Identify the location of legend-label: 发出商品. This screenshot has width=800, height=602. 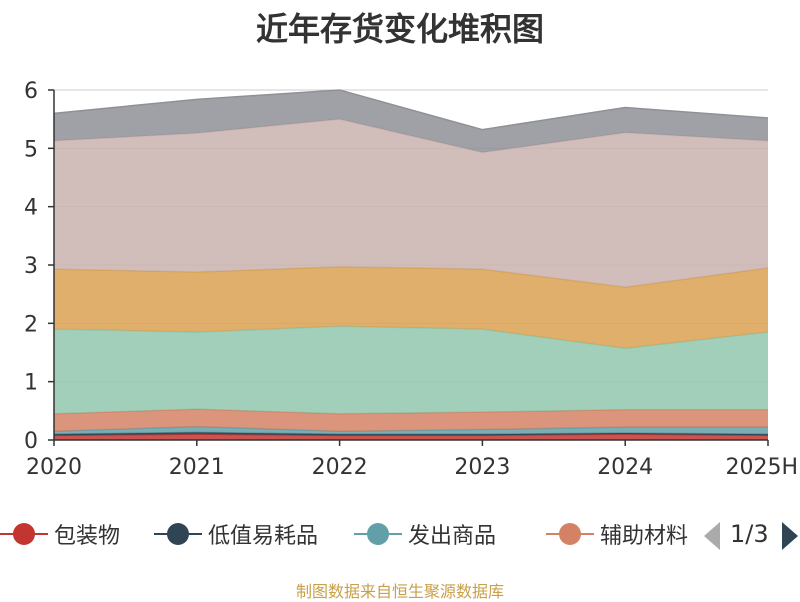
(452, 536).